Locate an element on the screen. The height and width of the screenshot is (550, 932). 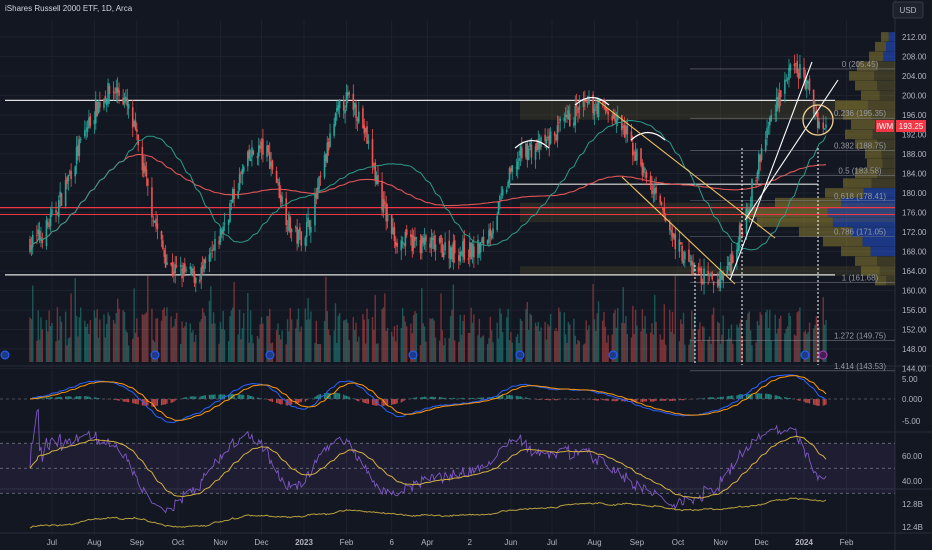
fib-label: 0.786 (171.05) is located at coordinates (860, 232).